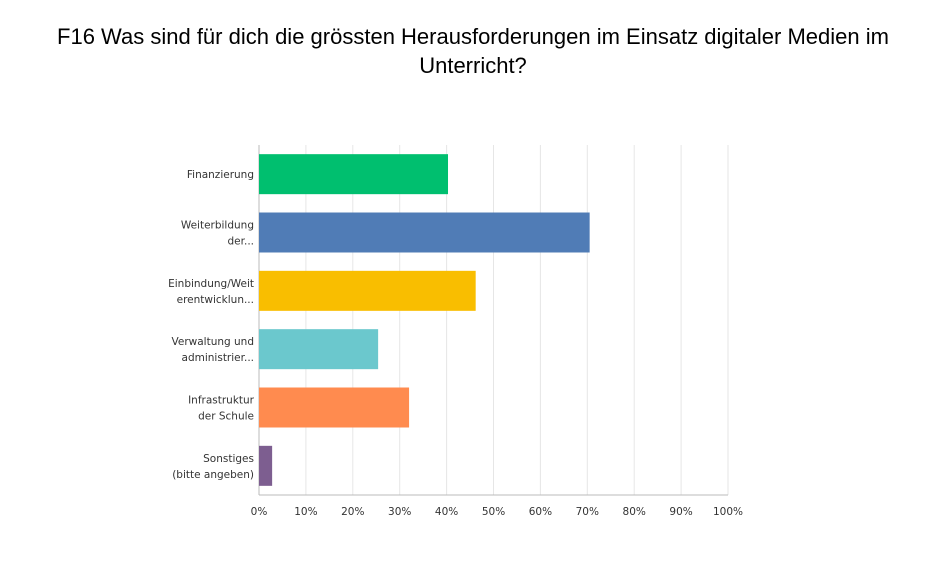 The width and height of the screenshot is (946, 568). What do you see at coordinates (634, 512) in the screenshot?
I see `x-tick-label: 80%` at bounding box center [634, 512].